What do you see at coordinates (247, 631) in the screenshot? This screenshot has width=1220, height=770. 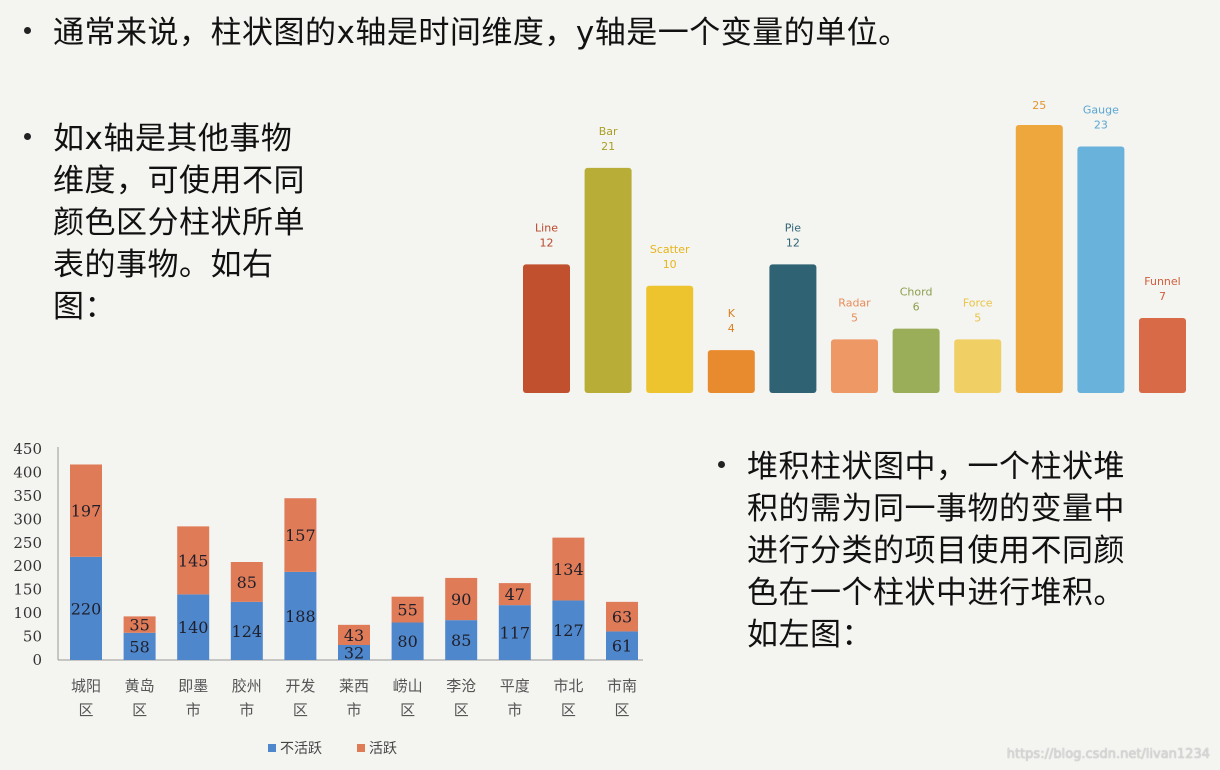 I see `data-label: 124` at bounding box center [247, 631].